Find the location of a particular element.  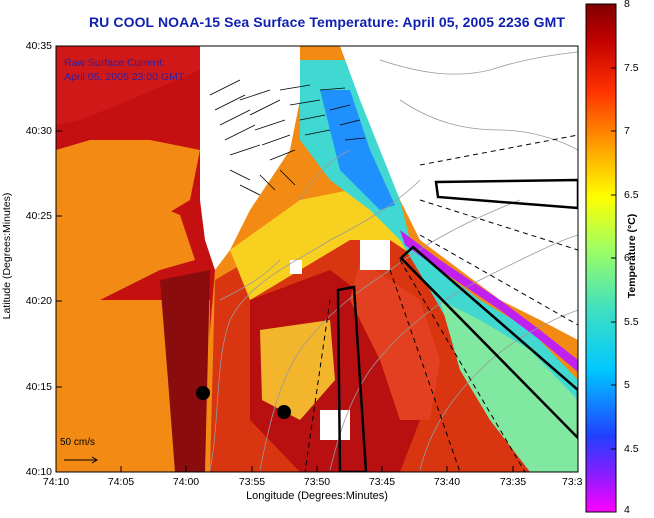

colorbar-label: 7 is located at coordinates (627, 131).